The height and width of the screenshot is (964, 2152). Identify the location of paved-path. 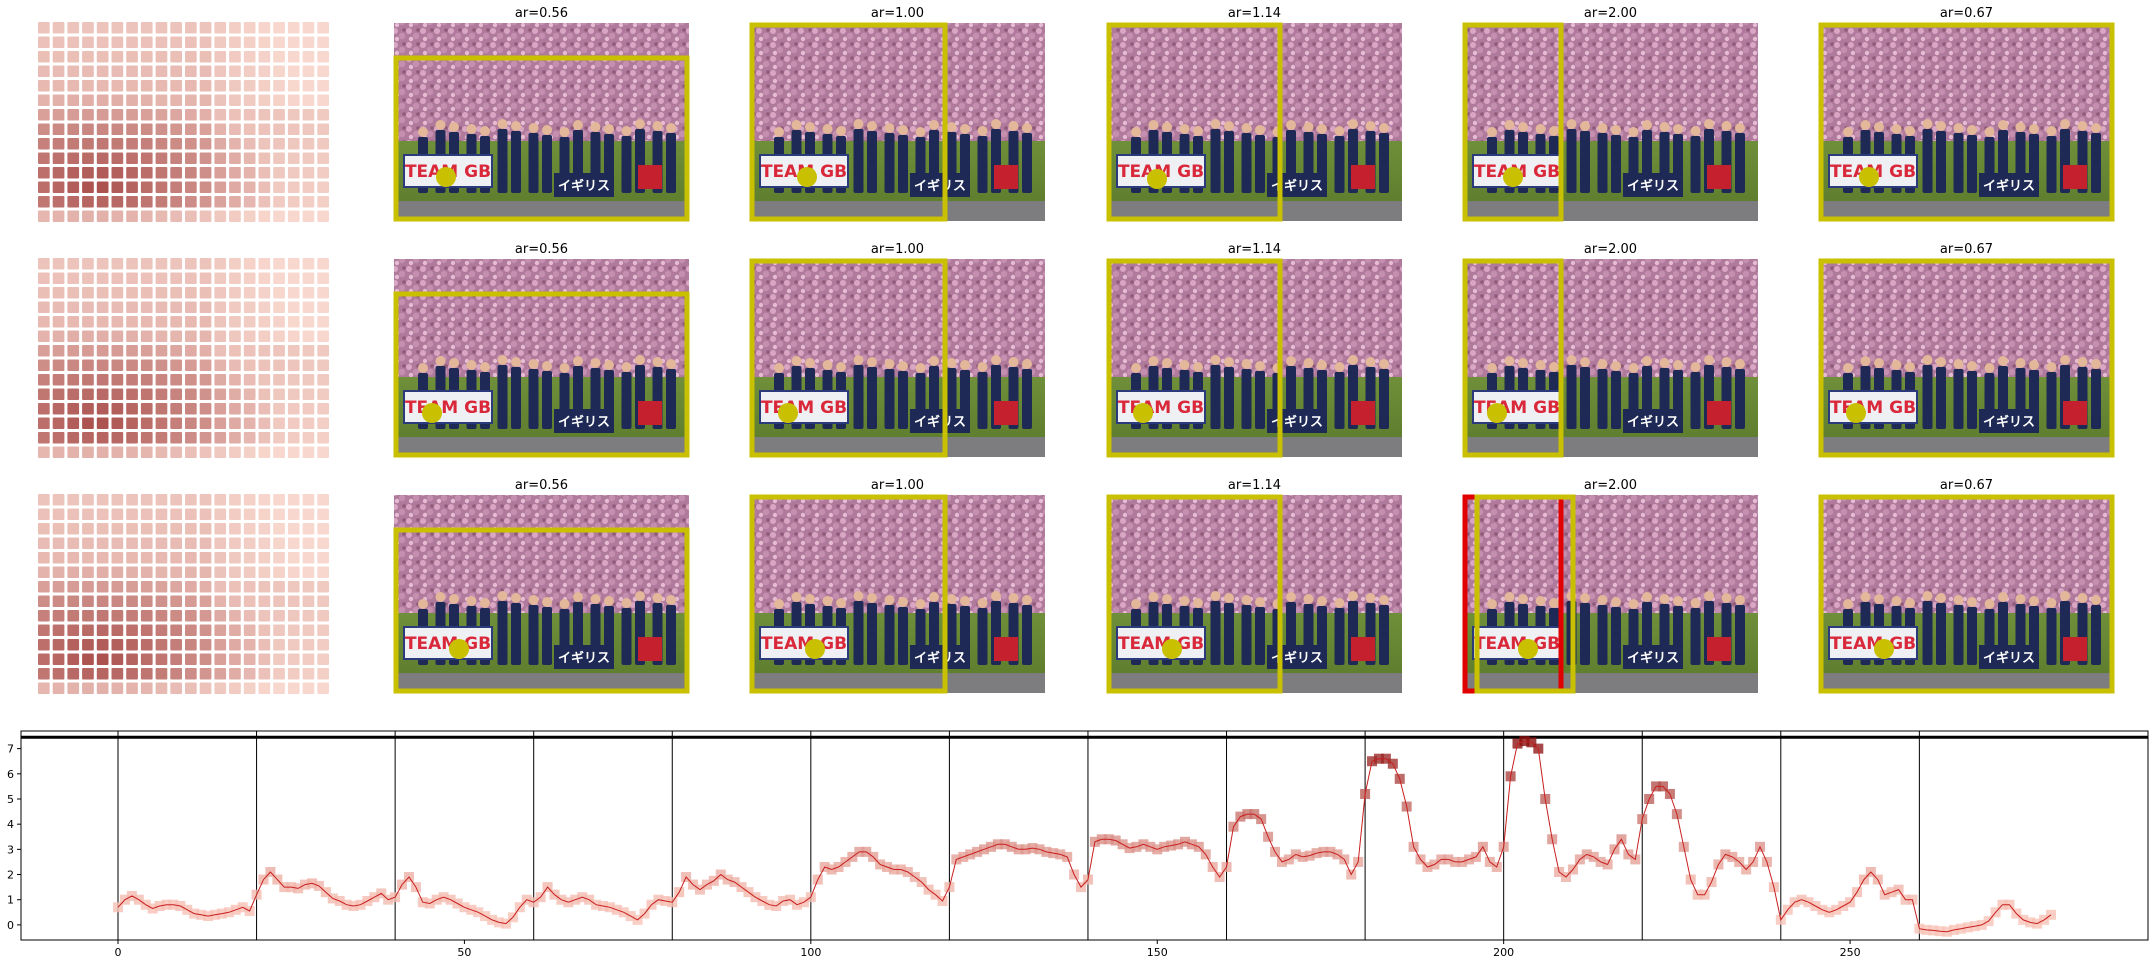
(897, 447).